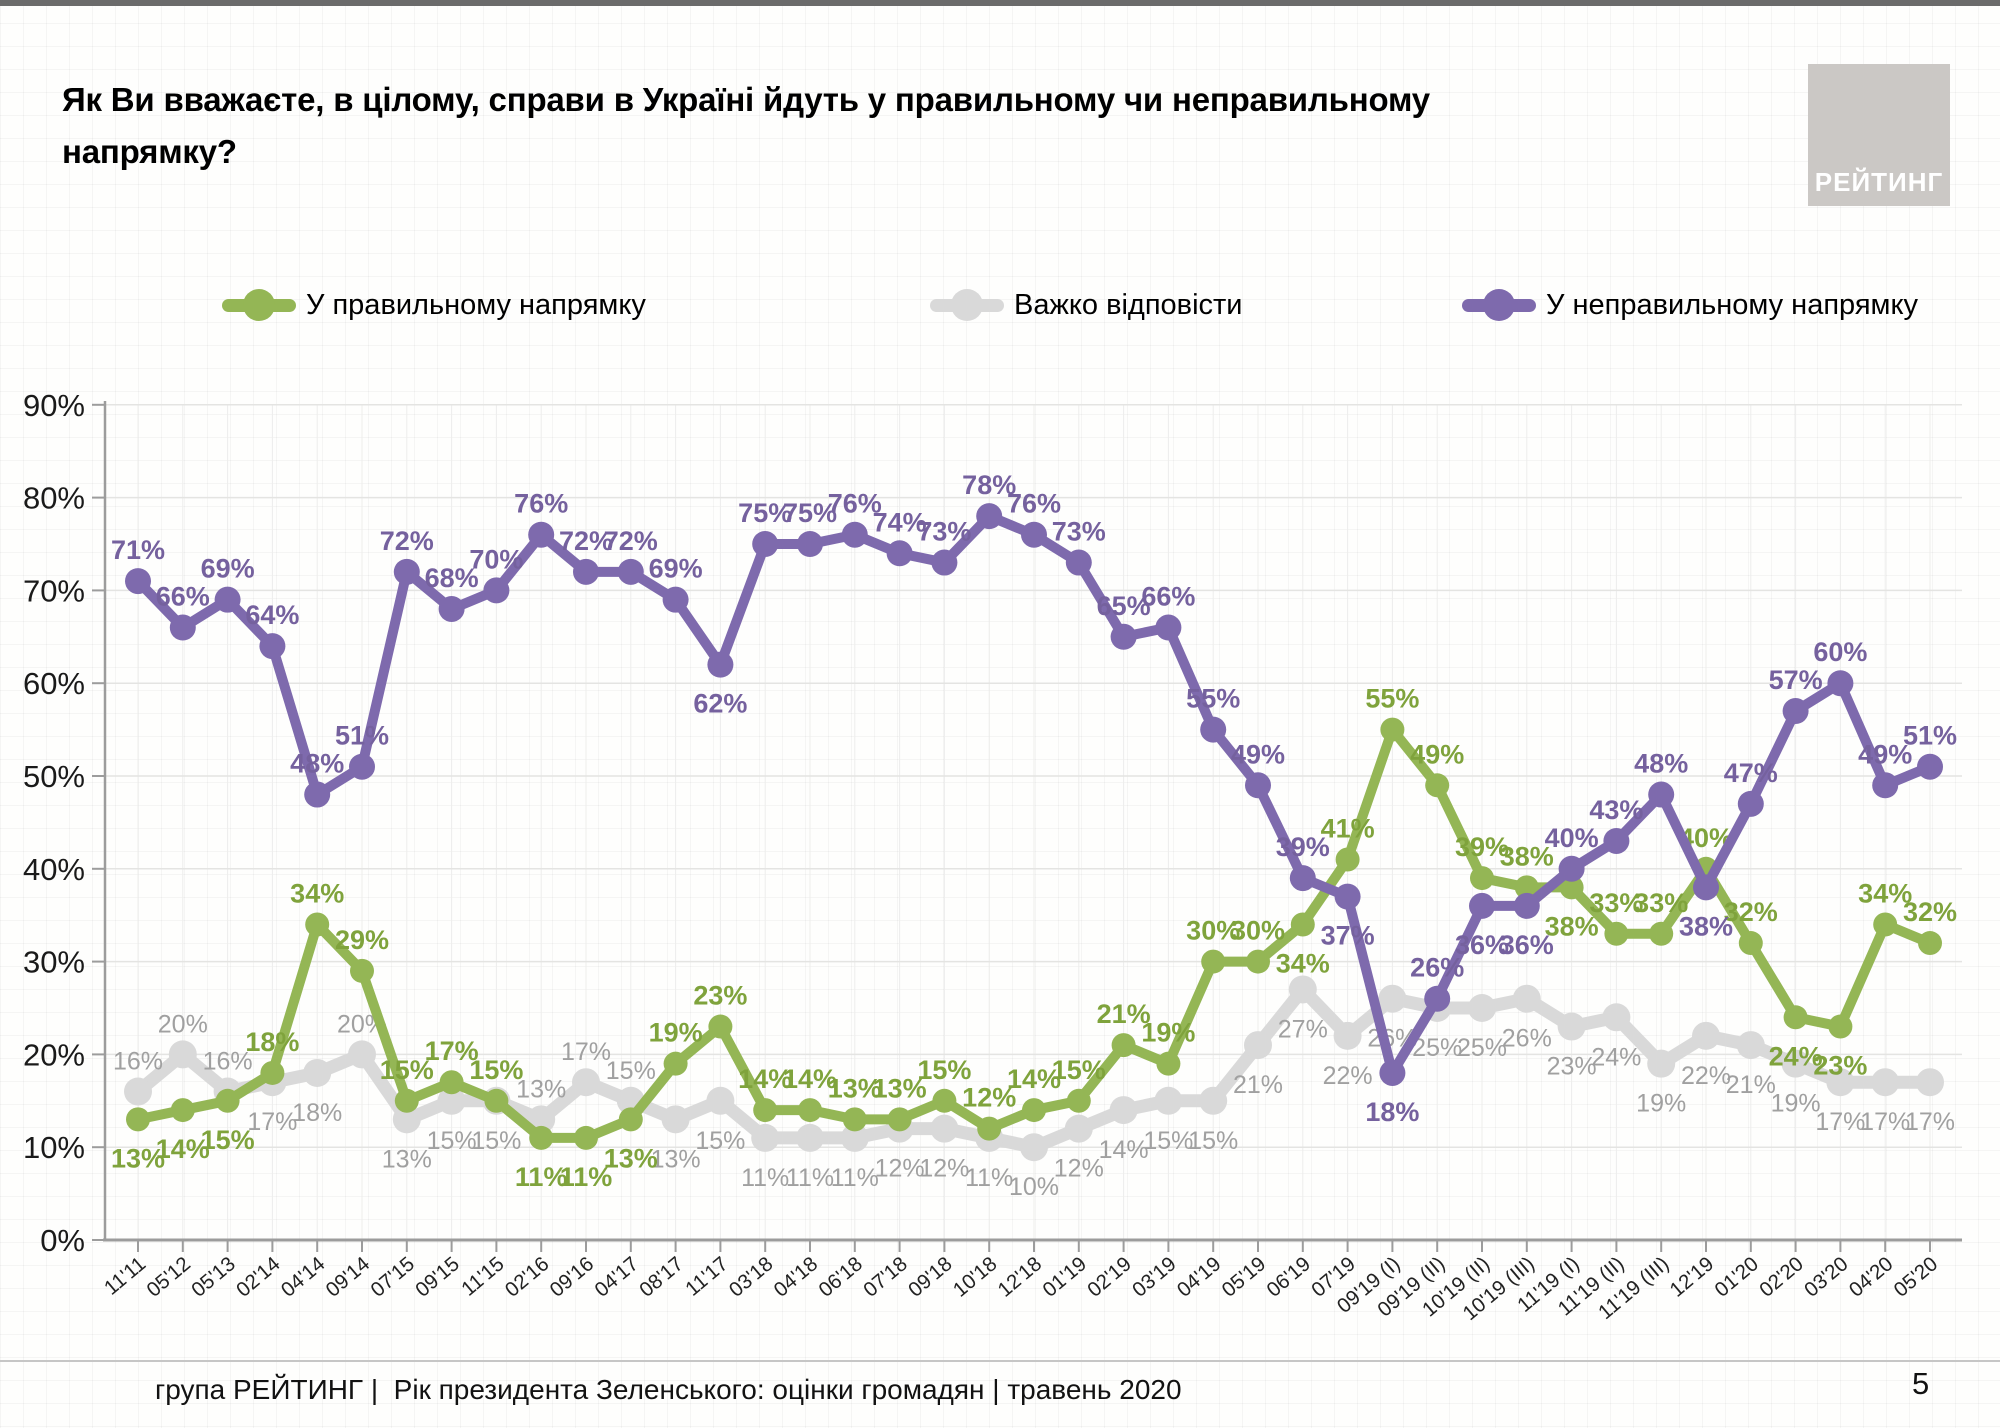  Describe the element at coordinates (631, 541) in the screenshot. I see `data-point-label: 72%` at that location.